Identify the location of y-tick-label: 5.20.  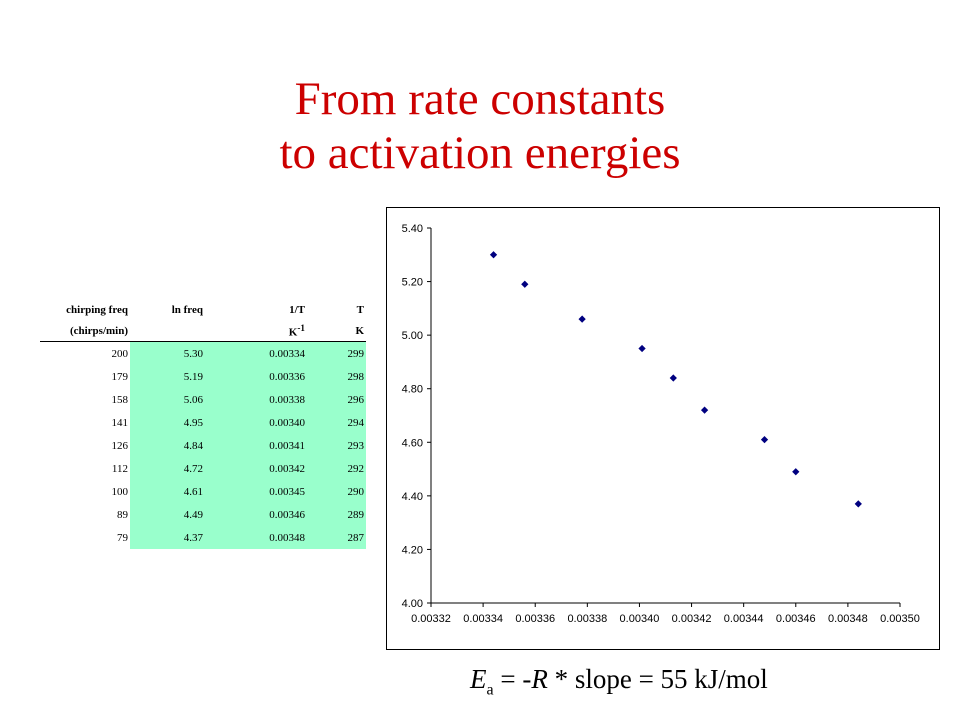
(412, 283).